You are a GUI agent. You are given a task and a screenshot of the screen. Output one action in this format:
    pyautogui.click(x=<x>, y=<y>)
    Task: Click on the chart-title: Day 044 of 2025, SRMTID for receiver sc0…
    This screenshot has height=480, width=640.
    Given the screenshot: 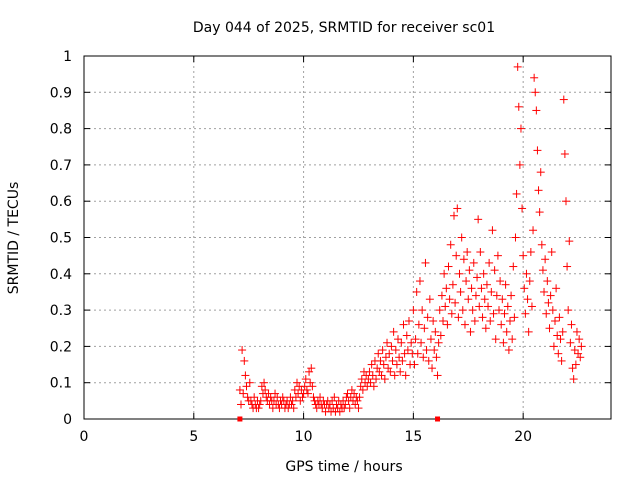 What is the action you would take?
    pyautogui.click(x=344, y=28)
    